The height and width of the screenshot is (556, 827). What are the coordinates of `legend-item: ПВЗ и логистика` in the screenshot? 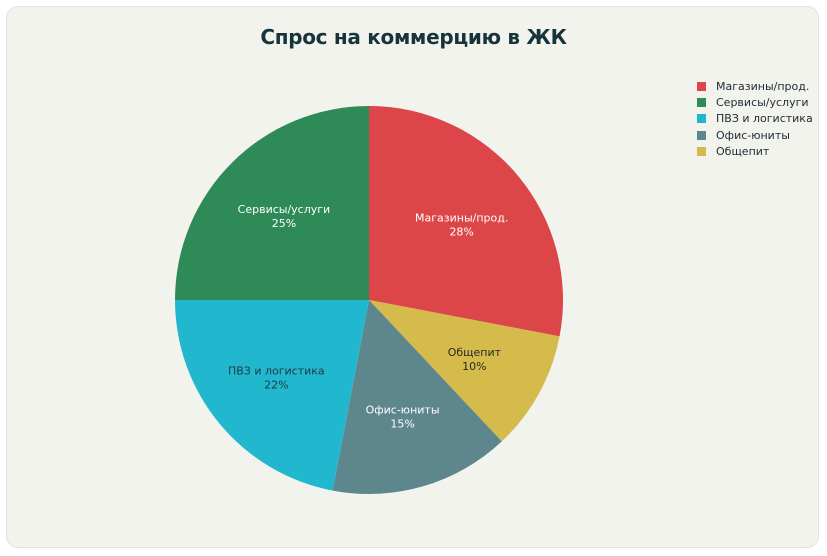 It's located at (755, 119).